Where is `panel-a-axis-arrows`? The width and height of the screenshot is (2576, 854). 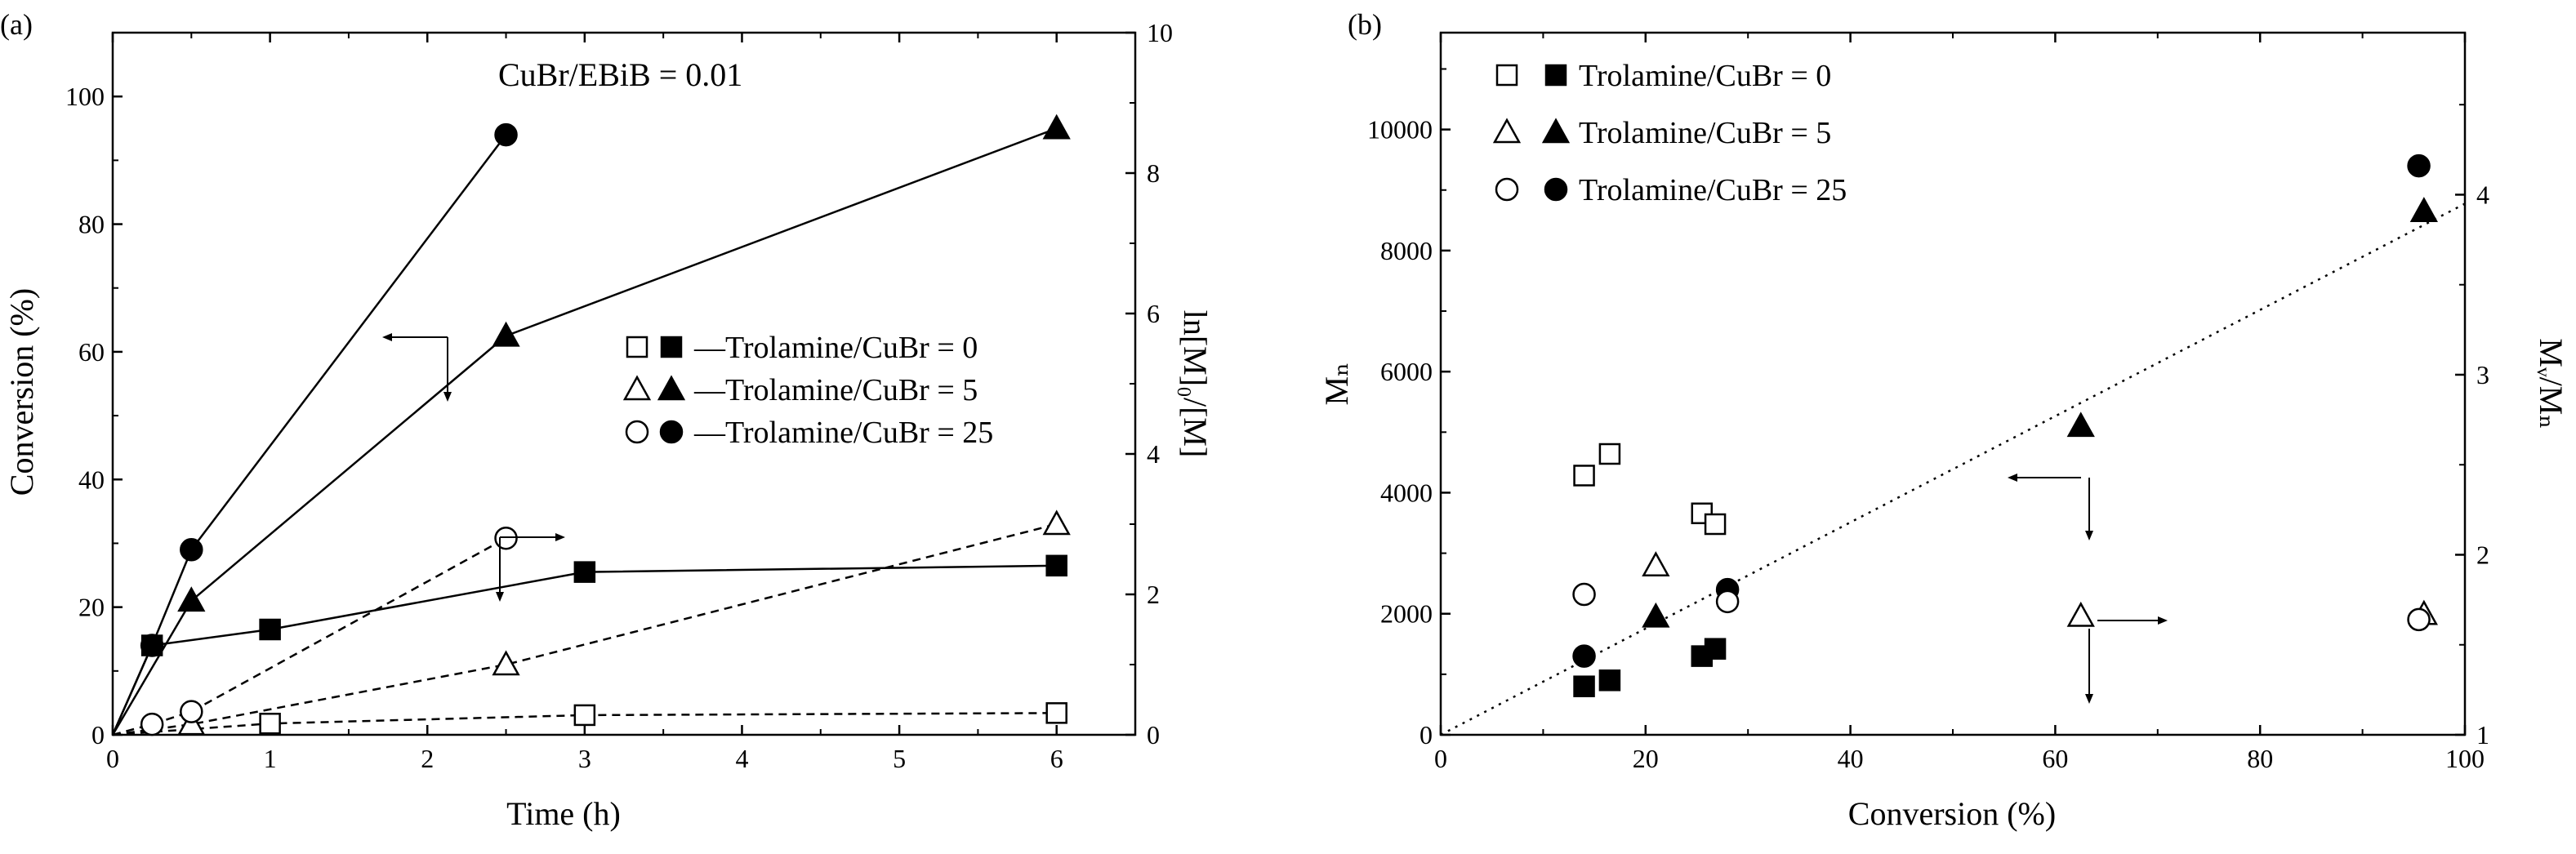 panel-a-axis-arrows is located at coordinates (473, 467).